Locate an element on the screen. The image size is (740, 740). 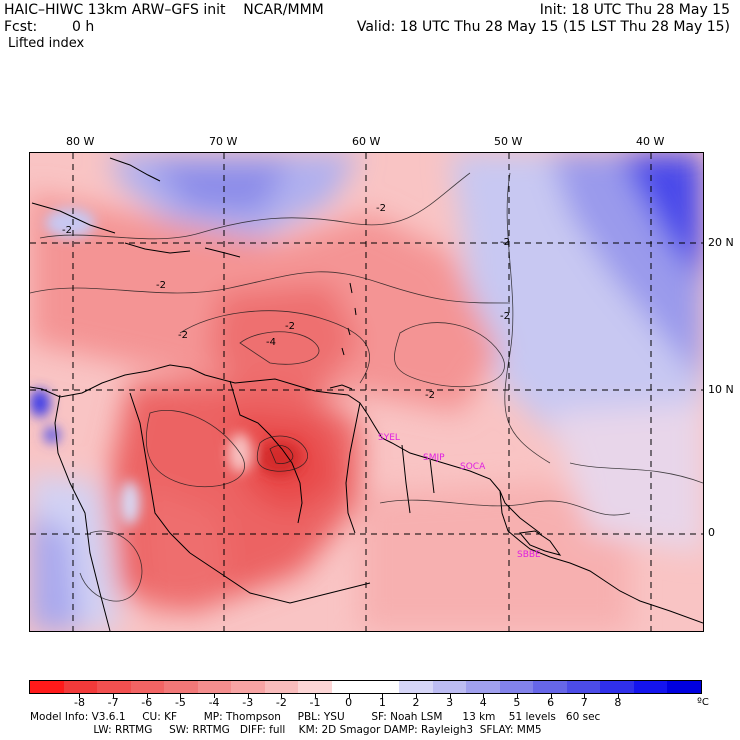
lat-label-10n: 10 N is located at coordinates (721, 389).